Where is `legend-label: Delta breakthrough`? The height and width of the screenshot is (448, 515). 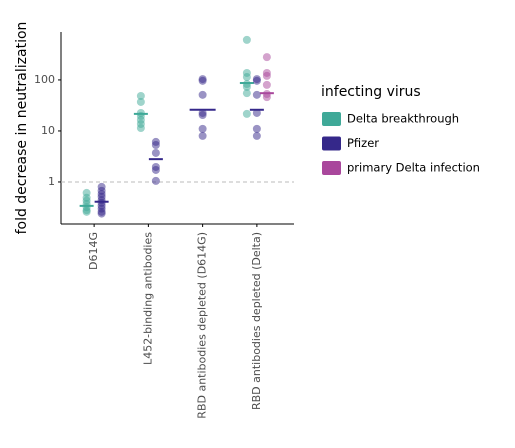
legend-label: Delta breakthrough is located at coordinates (403, 119).